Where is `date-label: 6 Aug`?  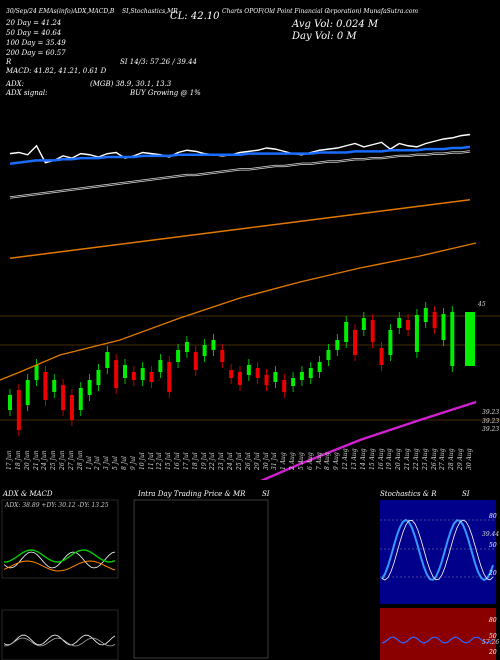
date-label: 6 Aug is located at coordinates (310, 461).